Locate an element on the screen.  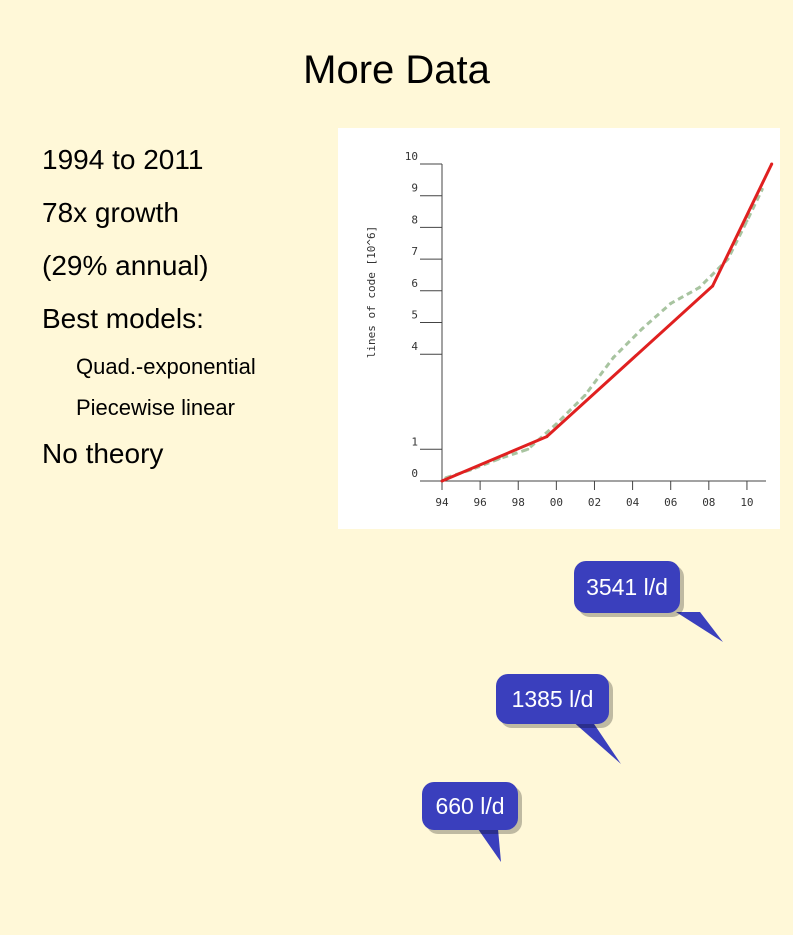
x-tick-label: 08 is located at coordinates (708, 502).